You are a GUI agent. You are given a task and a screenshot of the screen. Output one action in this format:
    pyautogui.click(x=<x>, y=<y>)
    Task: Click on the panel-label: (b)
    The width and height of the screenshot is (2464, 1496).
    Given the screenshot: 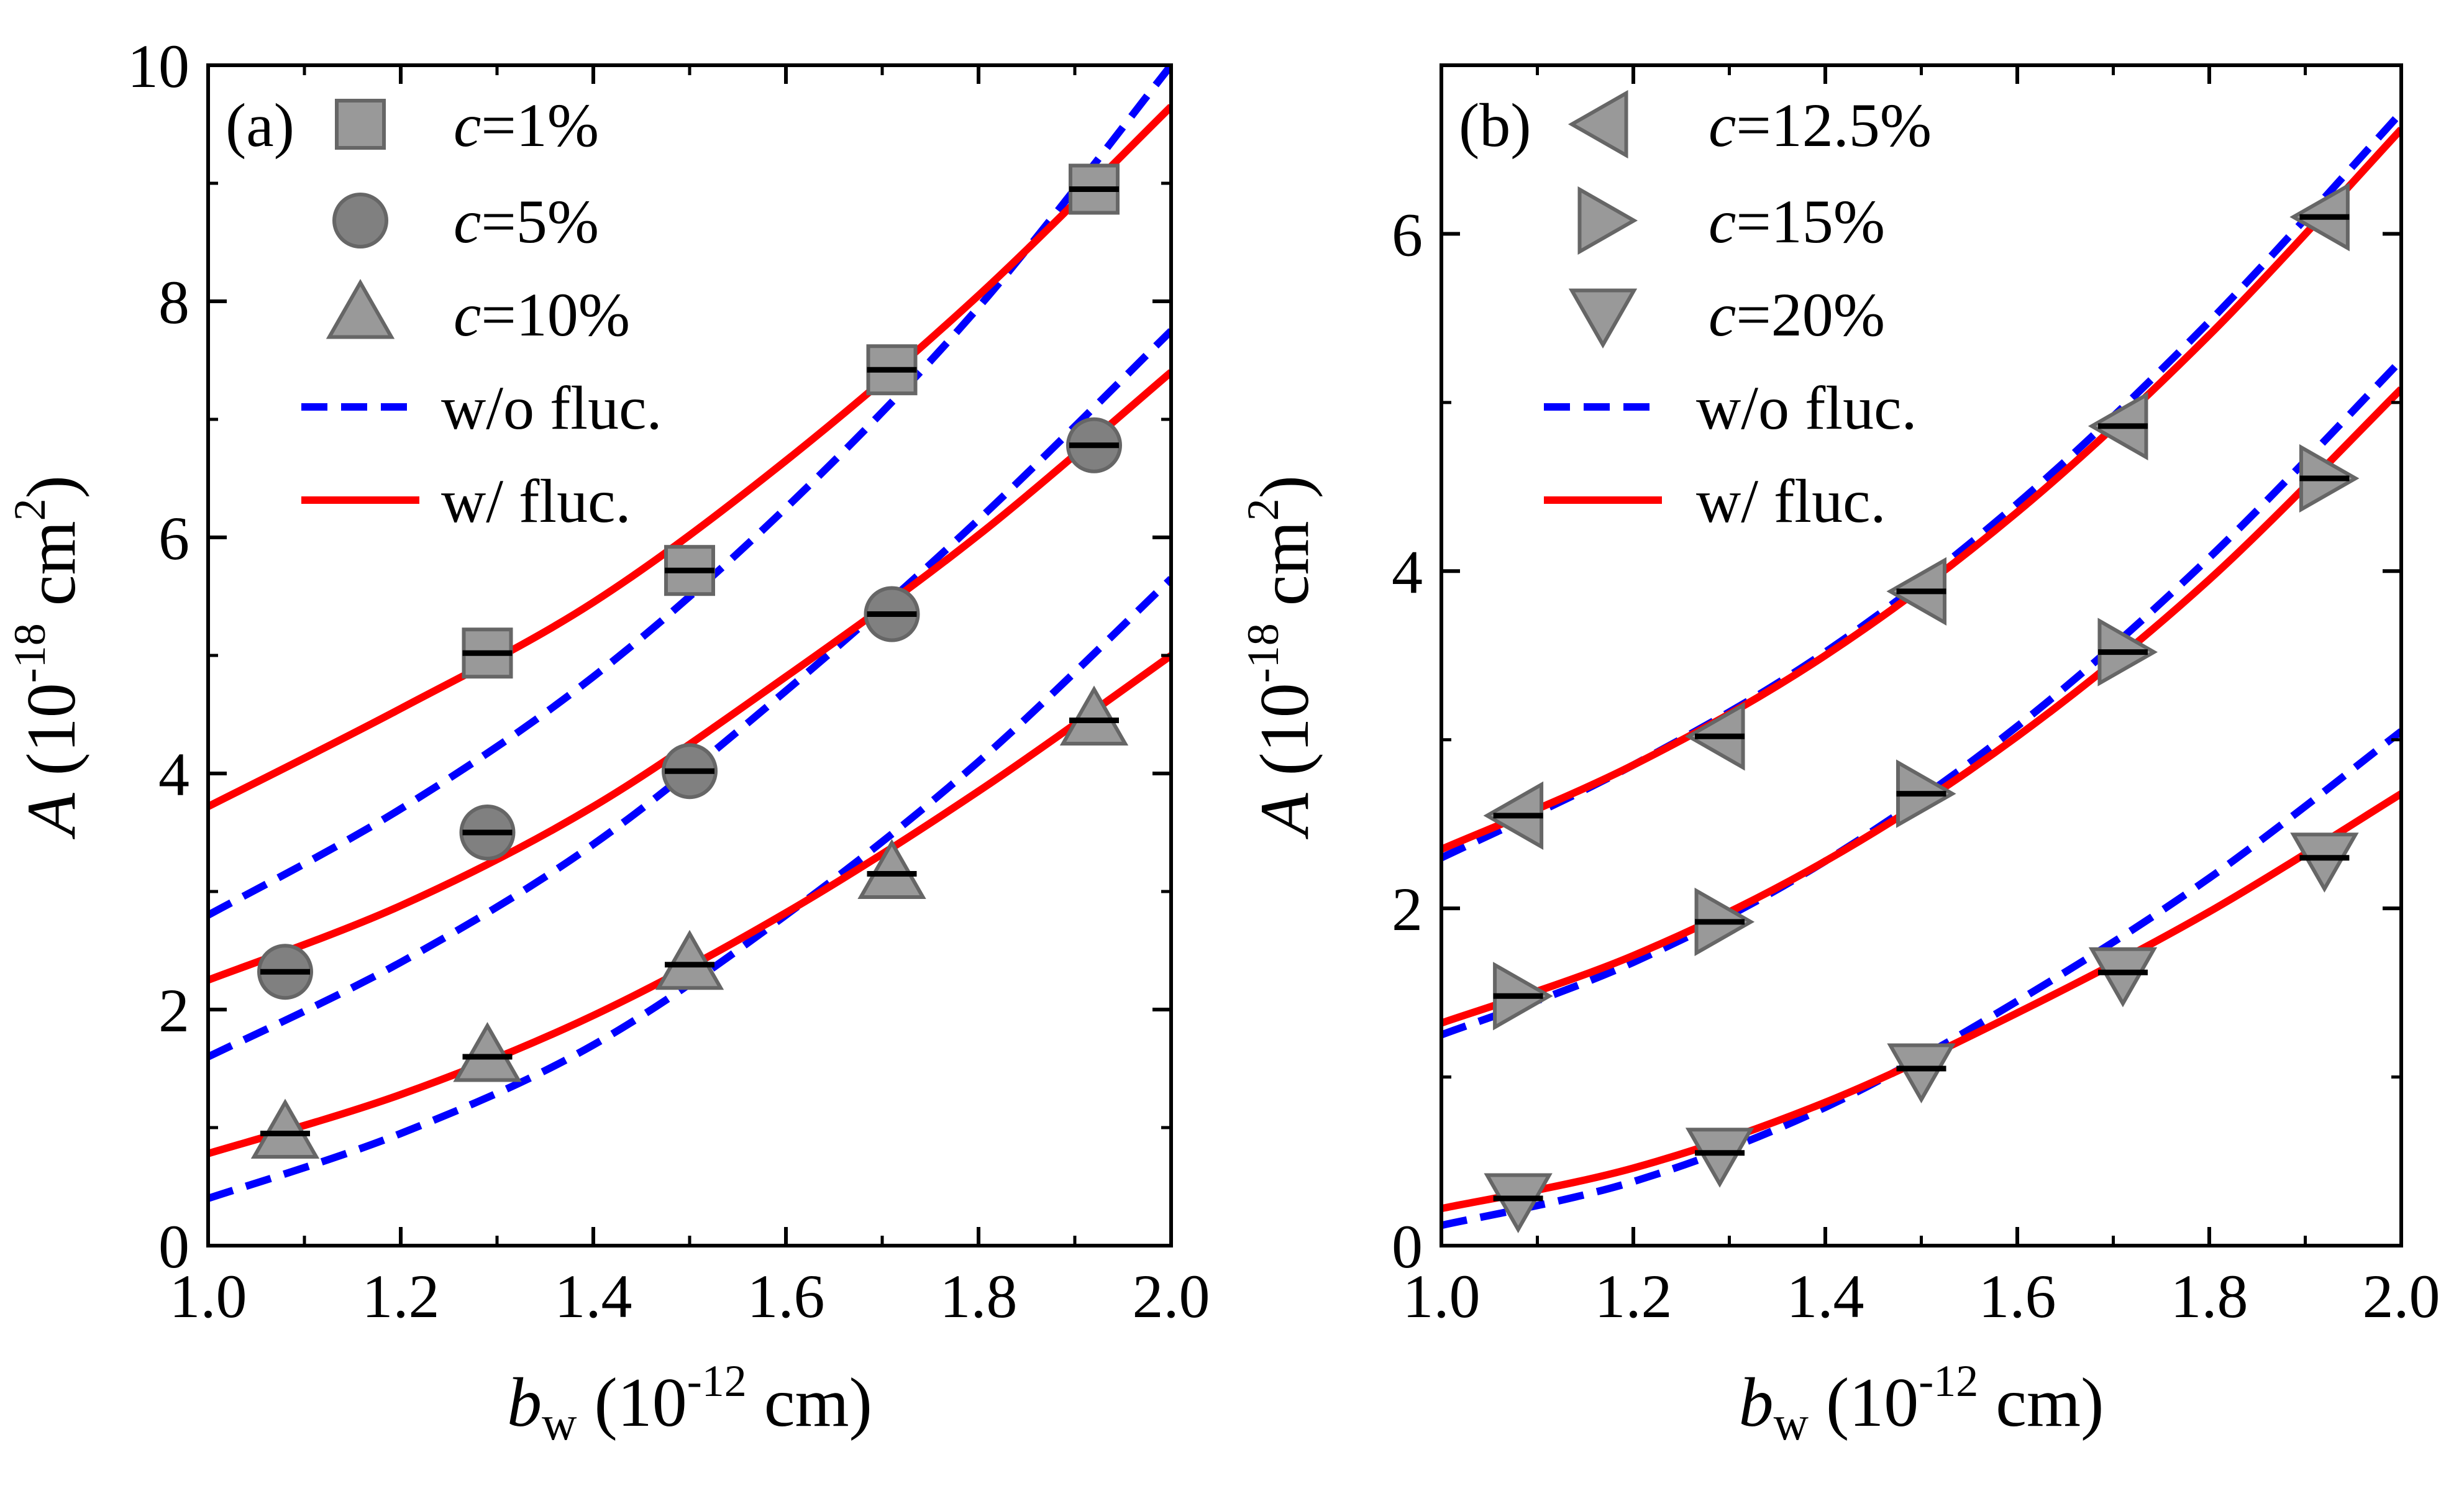 What is the action you would take?
    pyautogui.click(x=1495, y=125)
    